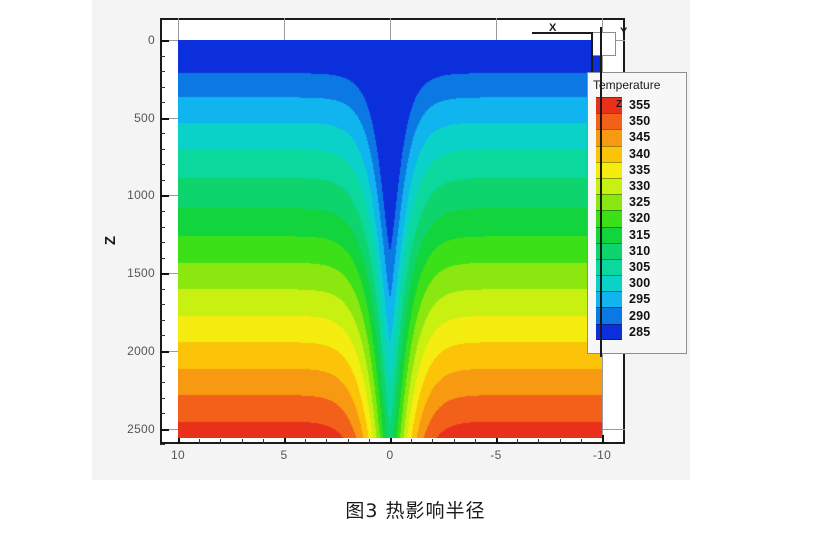 This screenshot has width=831, height=535. I want to click on legend-value-label: 340, so click(640, 153).